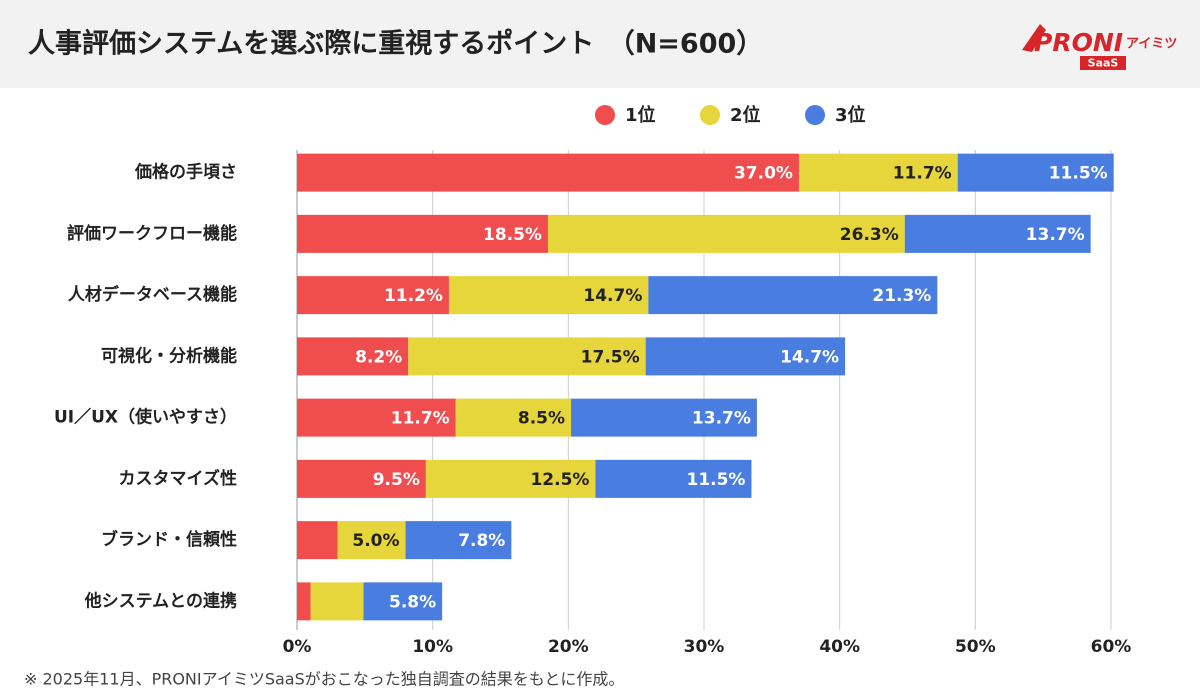 The image size is (1200, 700). What do you see at coordinates (178, 478) in the screenshot?
I see `y-tick-label: カスタマイズ性` at bounding box center [178, 478].